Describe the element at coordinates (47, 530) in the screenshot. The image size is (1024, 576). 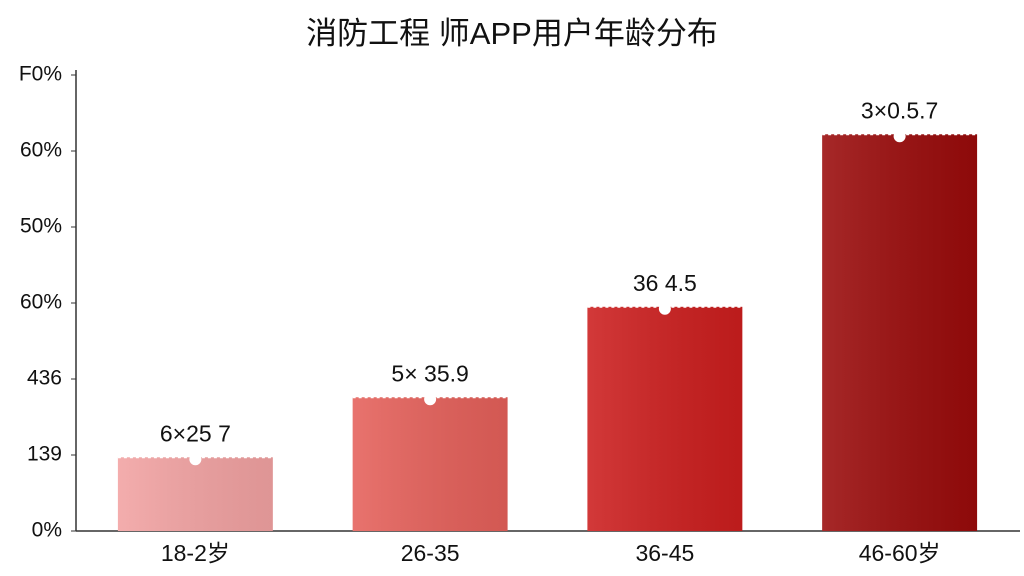
I see `y-tick-label: 0%` at that location.